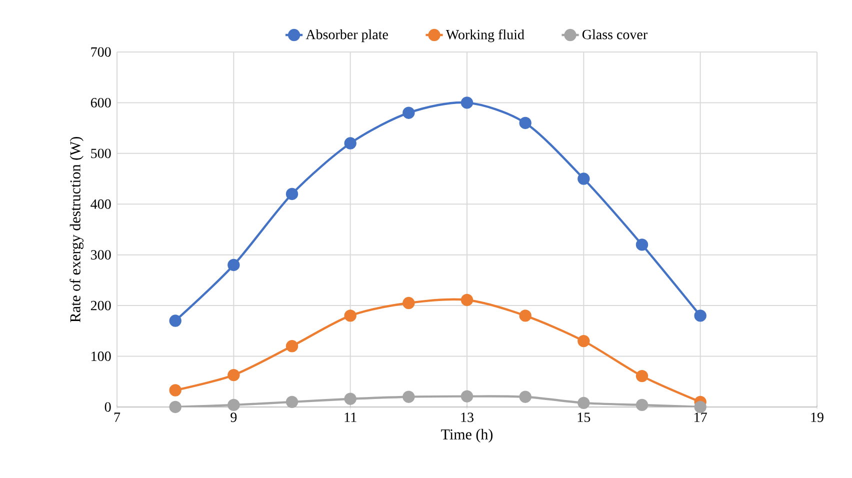 The width and height of the screenshot is (852, 478). I want to click on x-tick-label: 17, so click(700, 417).